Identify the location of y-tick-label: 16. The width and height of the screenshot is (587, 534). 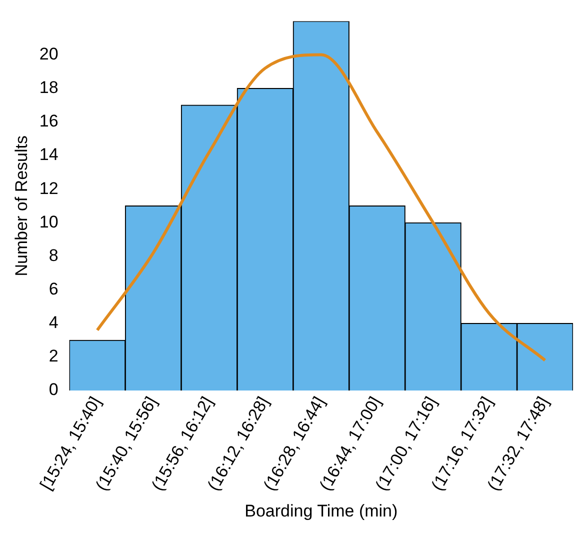
(48, 121).